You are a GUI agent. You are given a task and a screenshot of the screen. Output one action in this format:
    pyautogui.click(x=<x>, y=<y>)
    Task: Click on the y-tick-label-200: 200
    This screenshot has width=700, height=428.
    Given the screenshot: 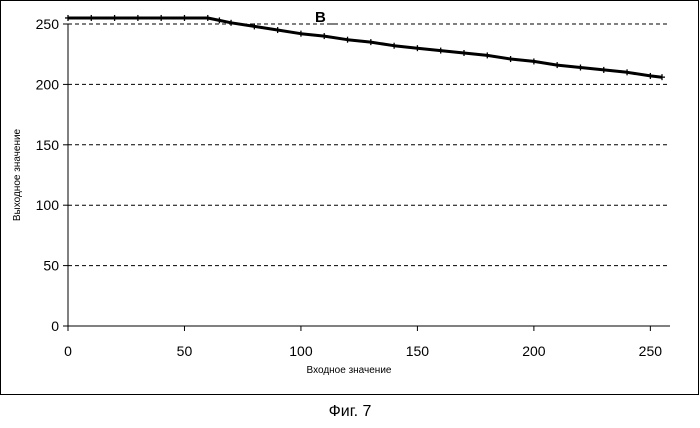 What is the action you would take?
    pyautogui.click(x=48, y=84)
    